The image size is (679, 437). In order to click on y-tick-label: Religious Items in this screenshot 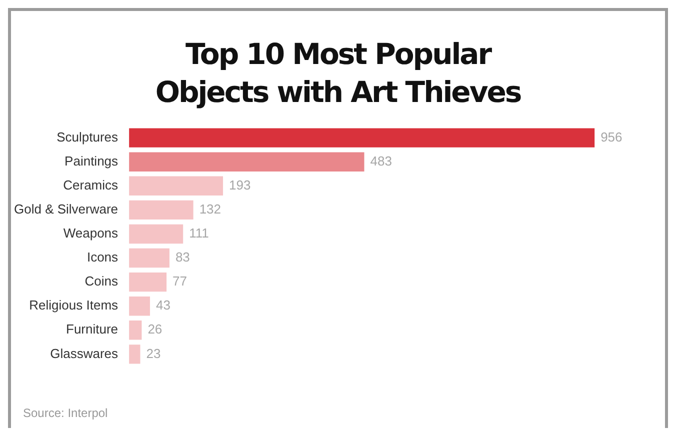, I will do `click(74, 305)`.